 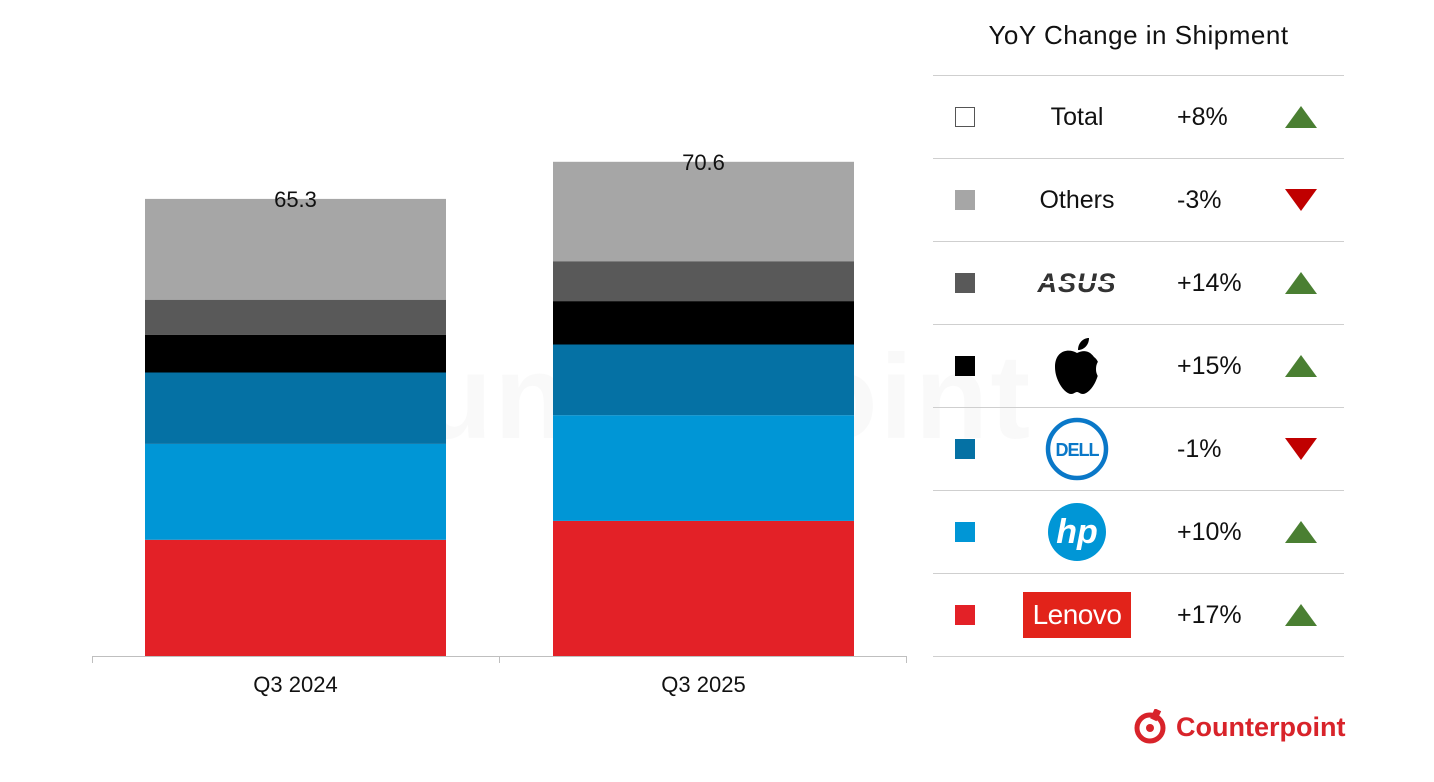 I want to click on lenovo-logo-icon: Lenovo, so click(x=1077, y=615).